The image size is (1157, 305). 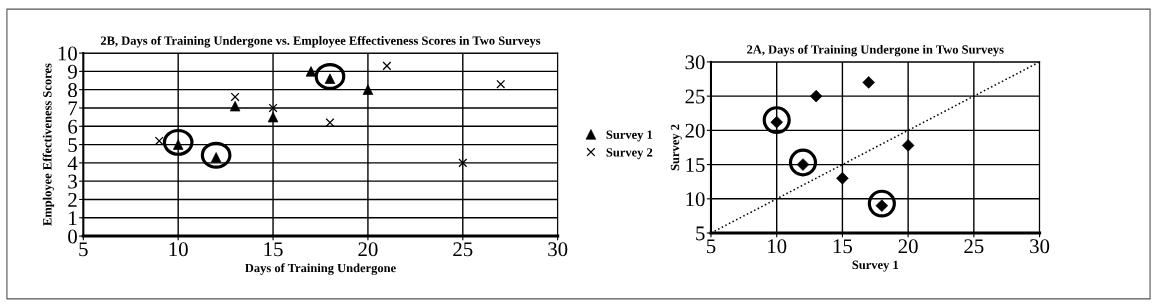 I want to click on y-tick-label: 4, so click(x=72, y=163).